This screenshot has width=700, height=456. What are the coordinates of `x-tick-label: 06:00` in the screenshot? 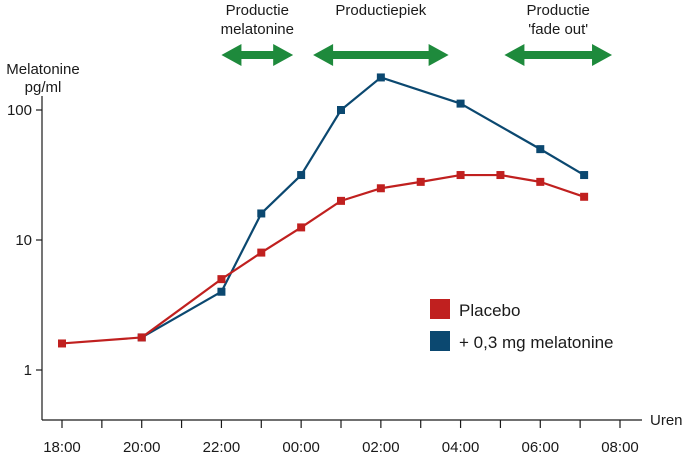 It's located at (541, 447).